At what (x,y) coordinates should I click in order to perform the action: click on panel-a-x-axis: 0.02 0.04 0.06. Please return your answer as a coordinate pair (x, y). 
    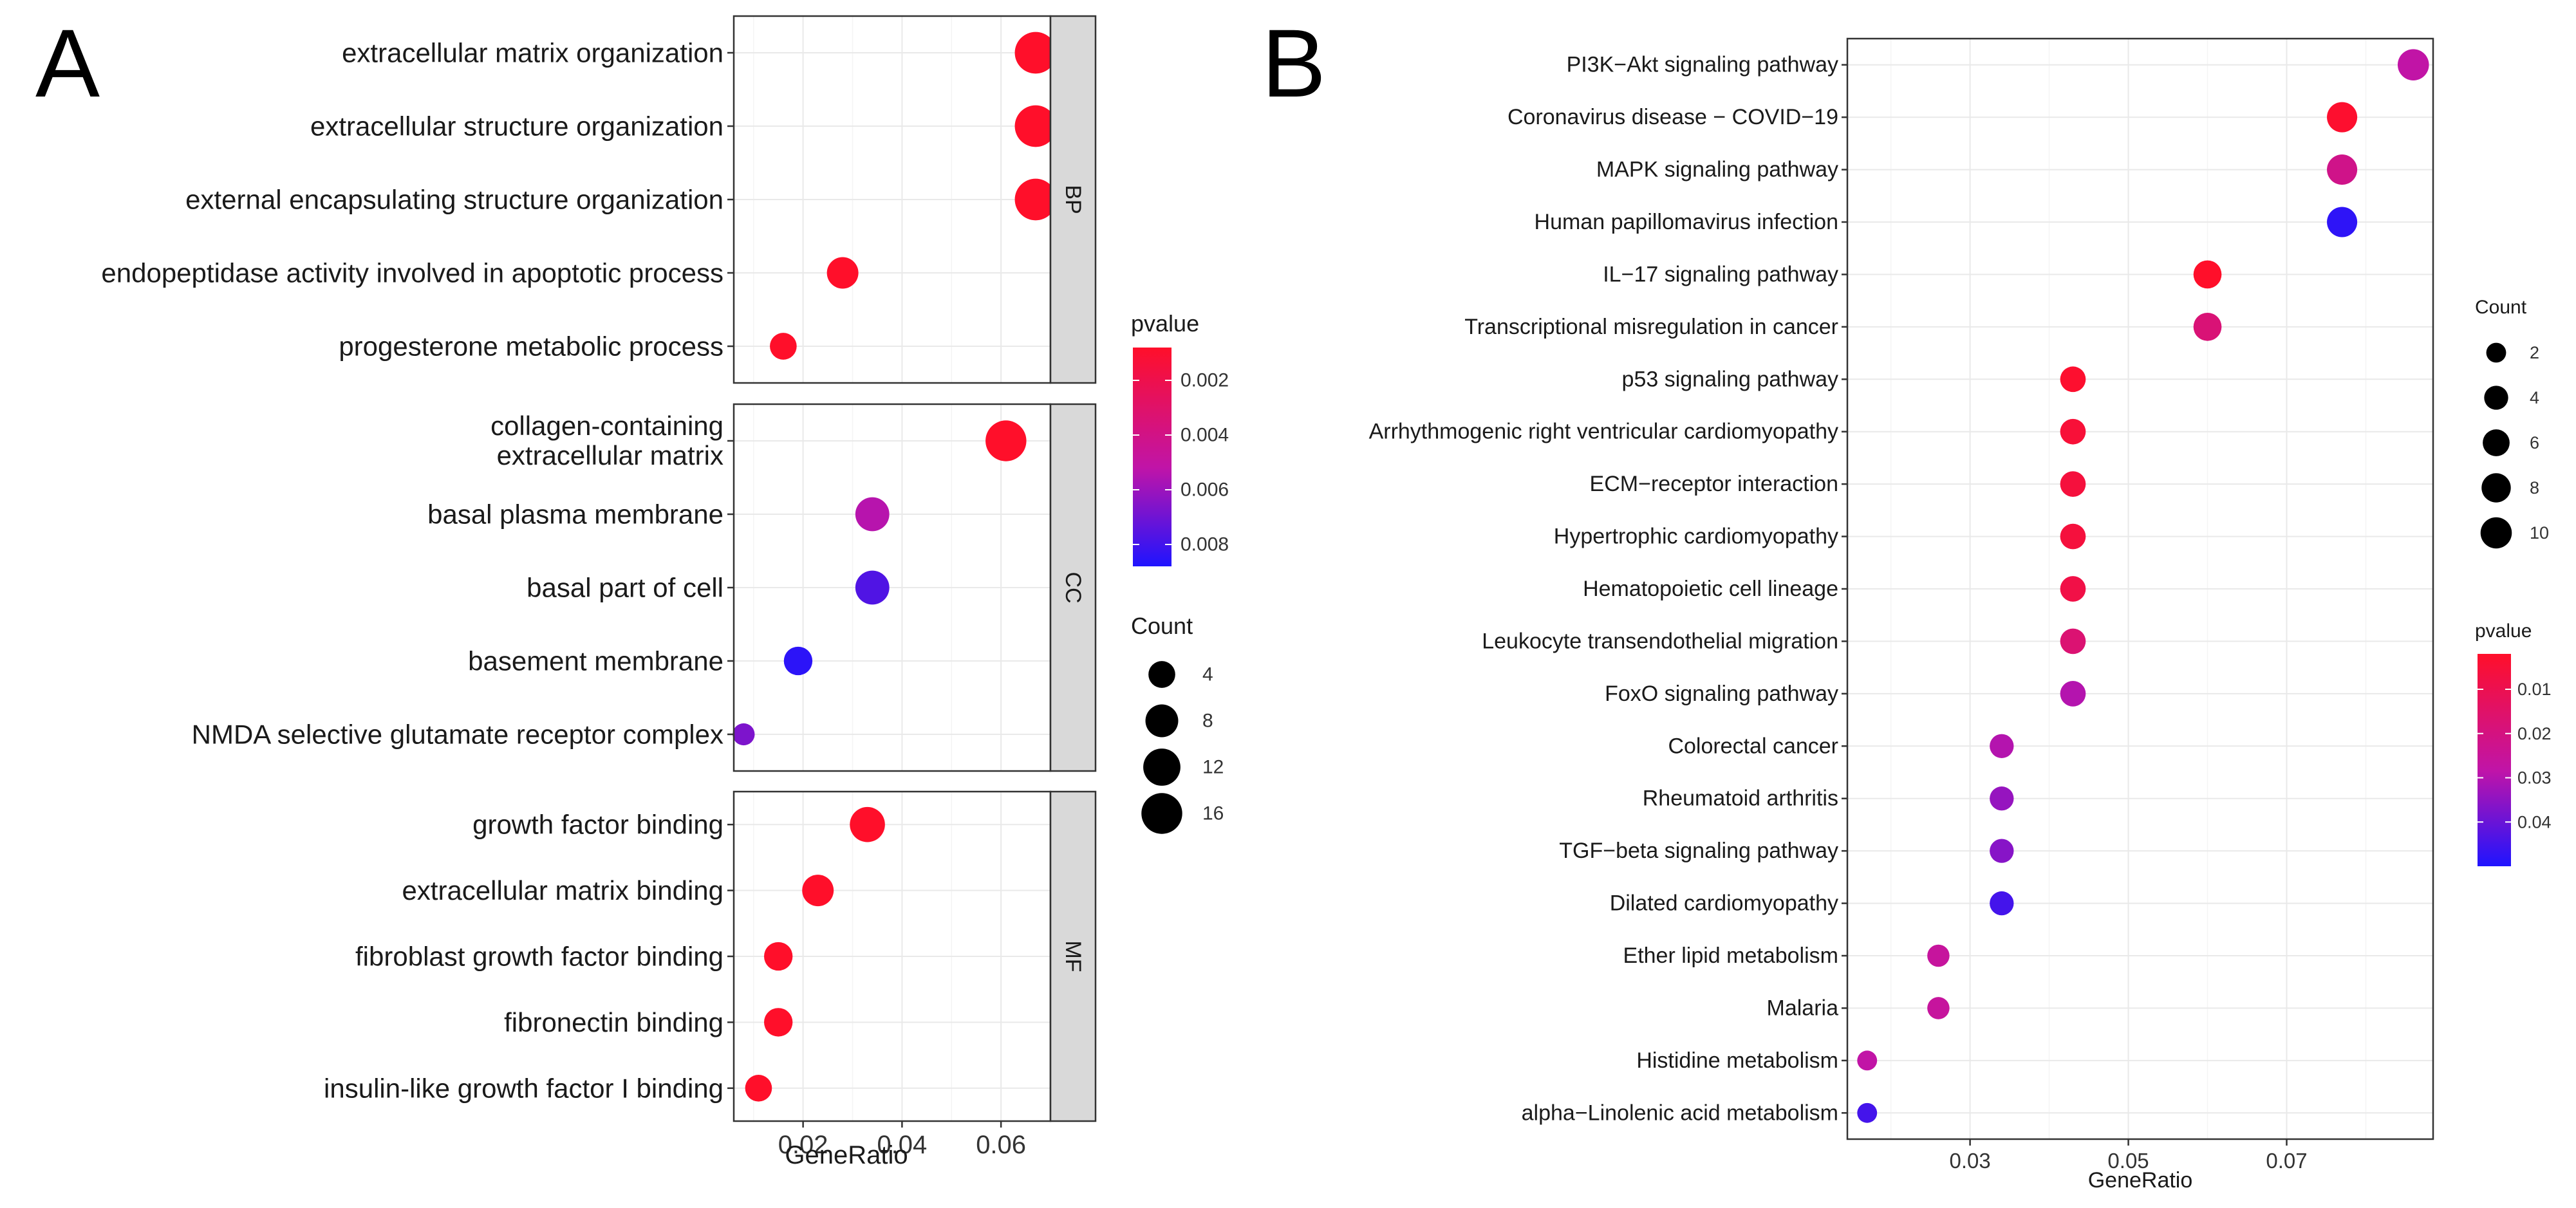
    Looking at the image, I should click on (902, 1140).